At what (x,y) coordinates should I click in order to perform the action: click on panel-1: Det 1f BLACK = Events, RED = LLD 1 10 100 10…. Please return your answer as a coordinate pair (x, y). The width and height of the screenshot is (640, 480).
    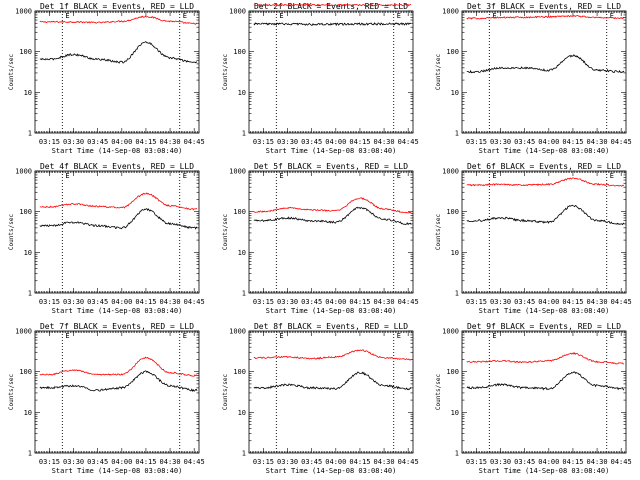
    Looking at the image, I should click on (106, 78).